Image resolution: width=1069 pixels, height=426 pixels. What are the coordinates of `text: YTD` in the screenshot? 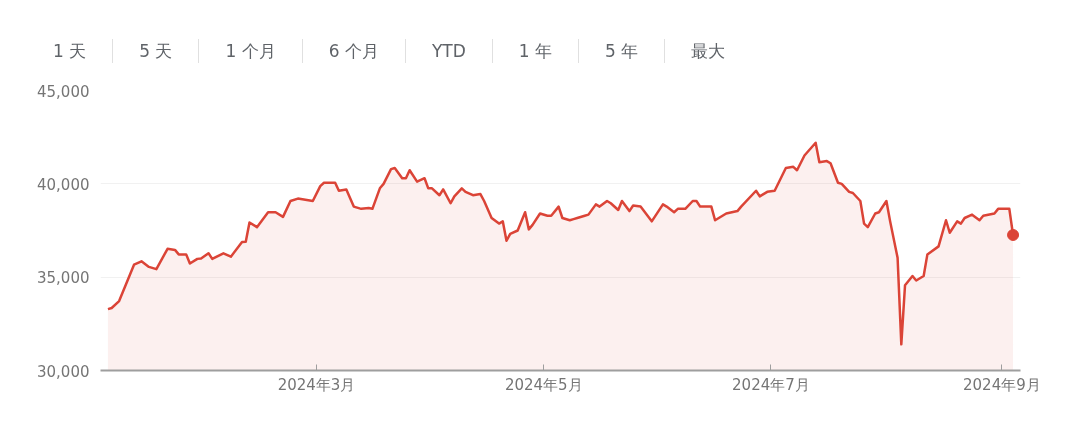 It's located at (448, 51).